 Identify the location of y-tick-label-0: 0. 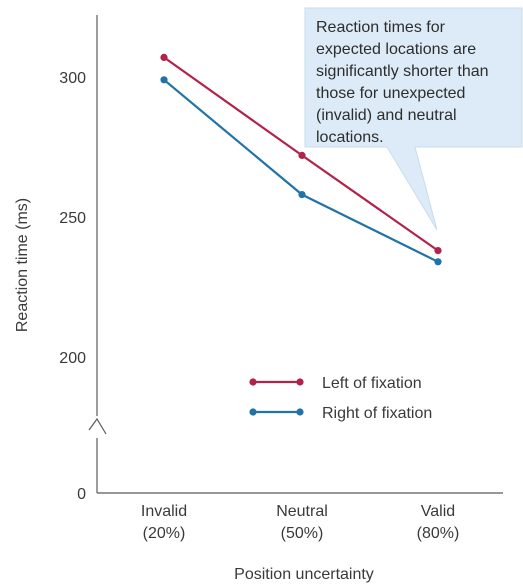
(81, 494).